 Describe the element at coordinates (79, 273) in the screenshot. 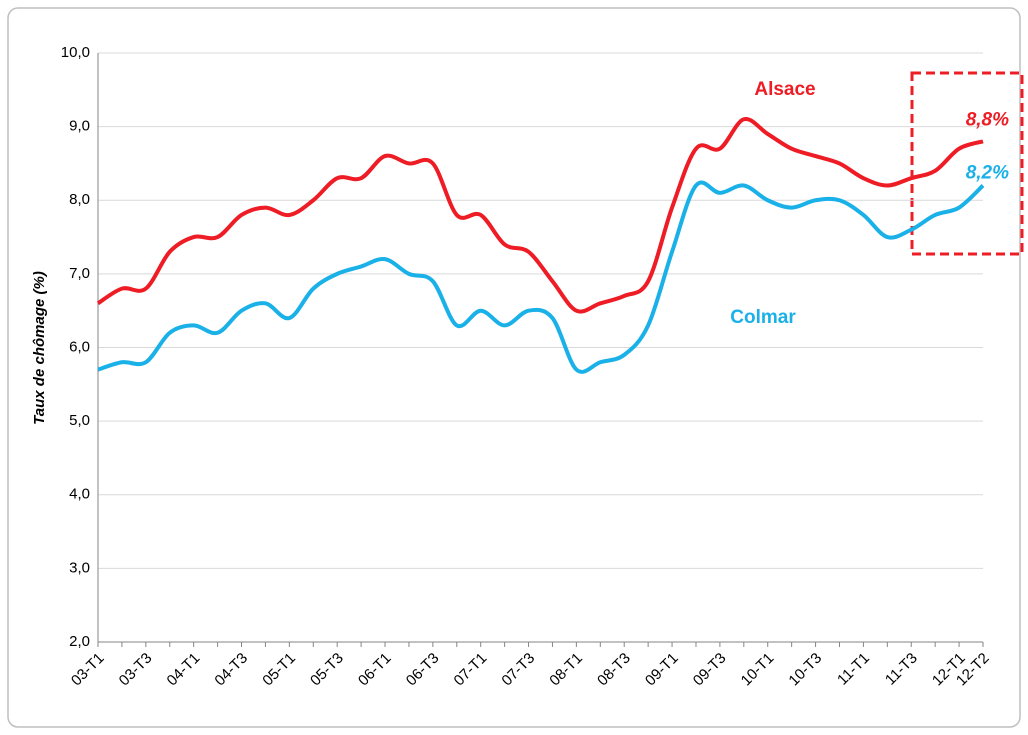

I see `y-tick-label: 7,0` at that location.